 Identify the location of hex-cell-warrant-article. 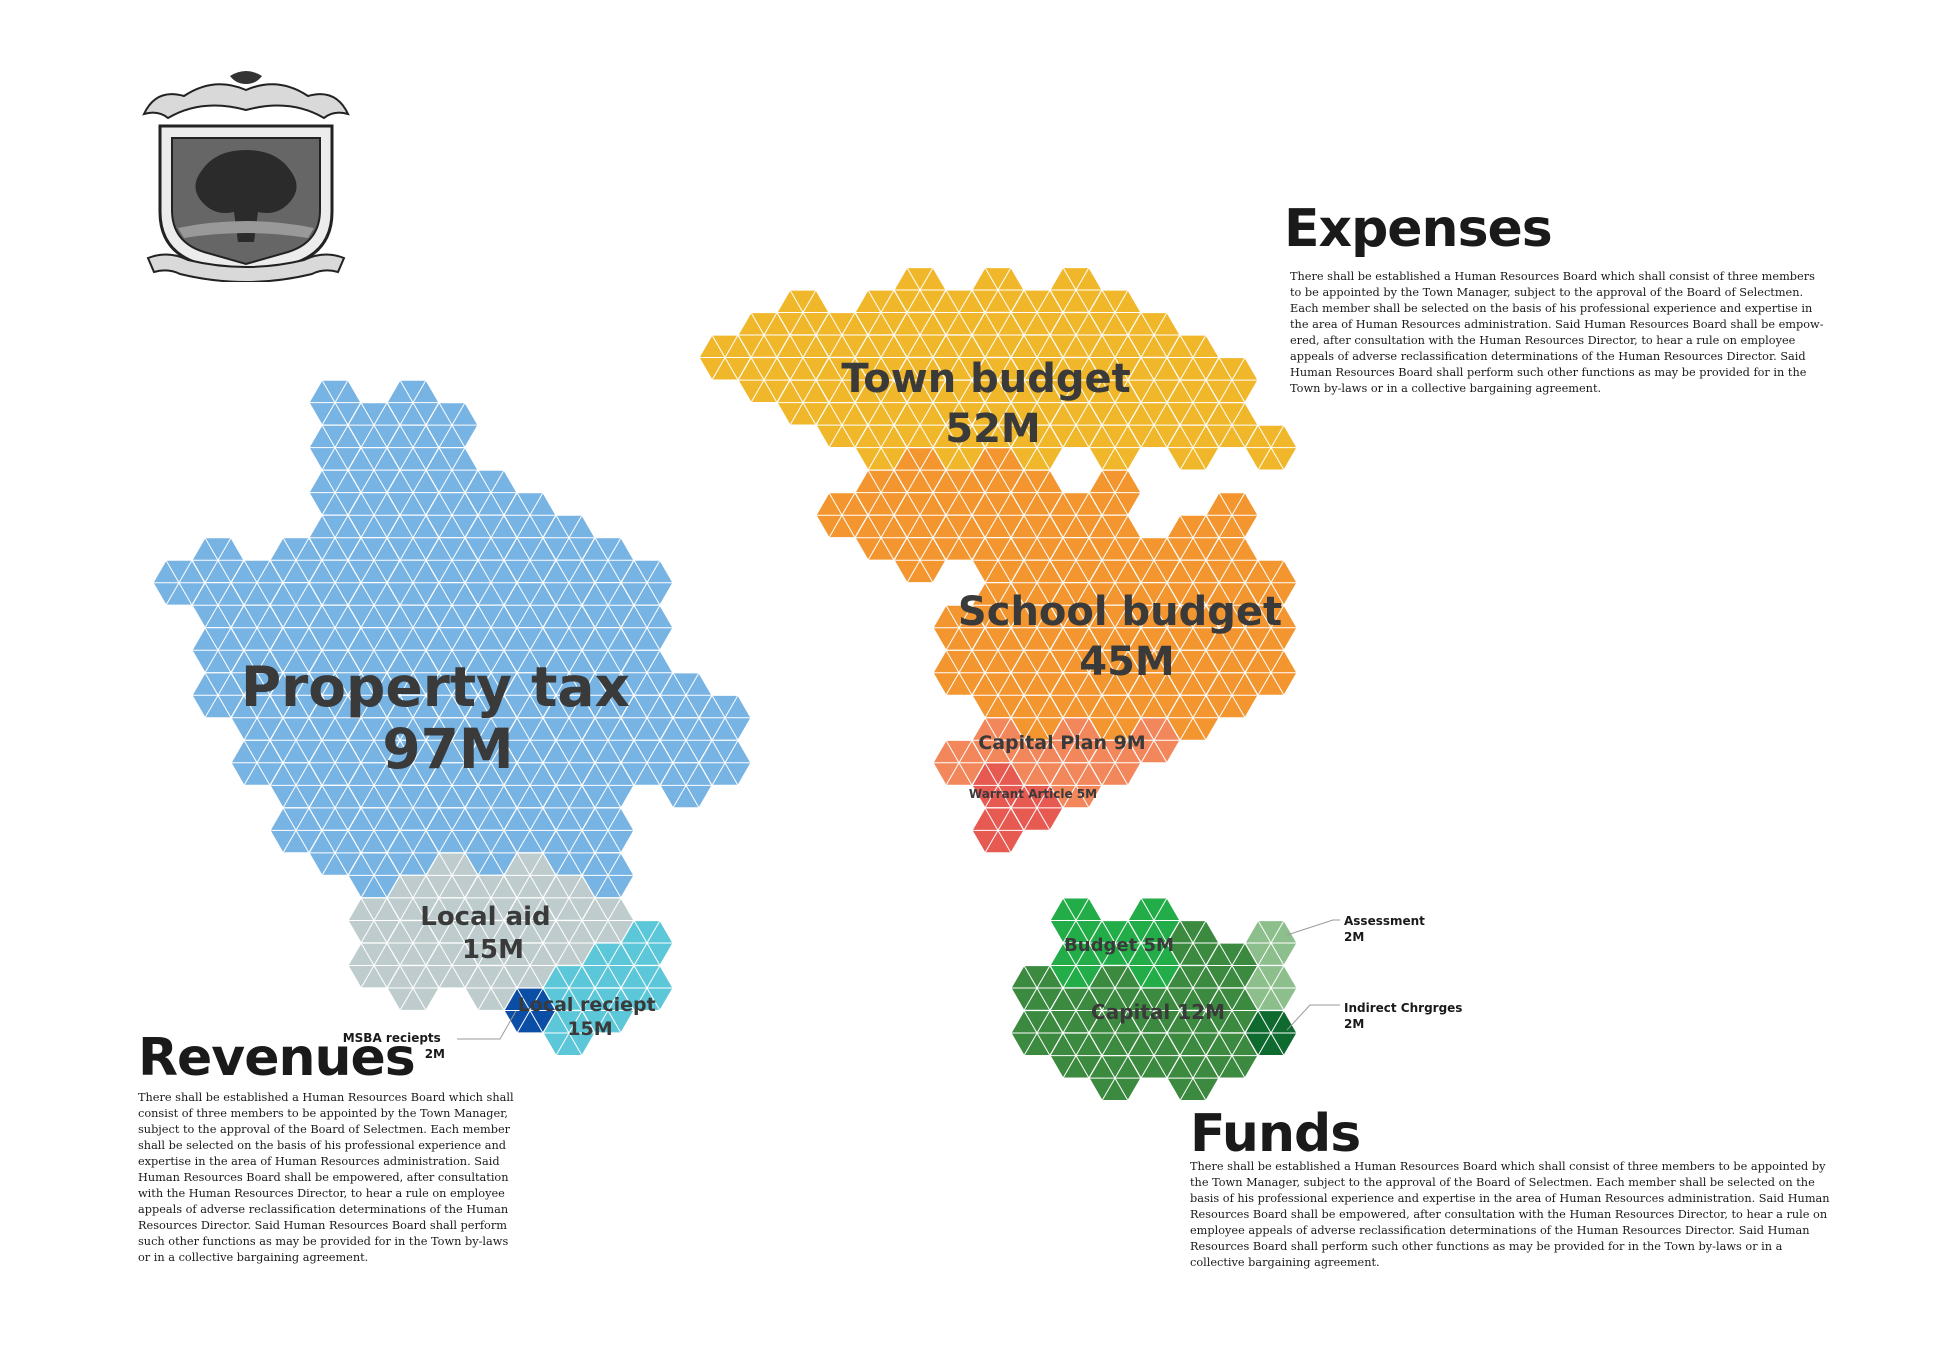
(998, 785).